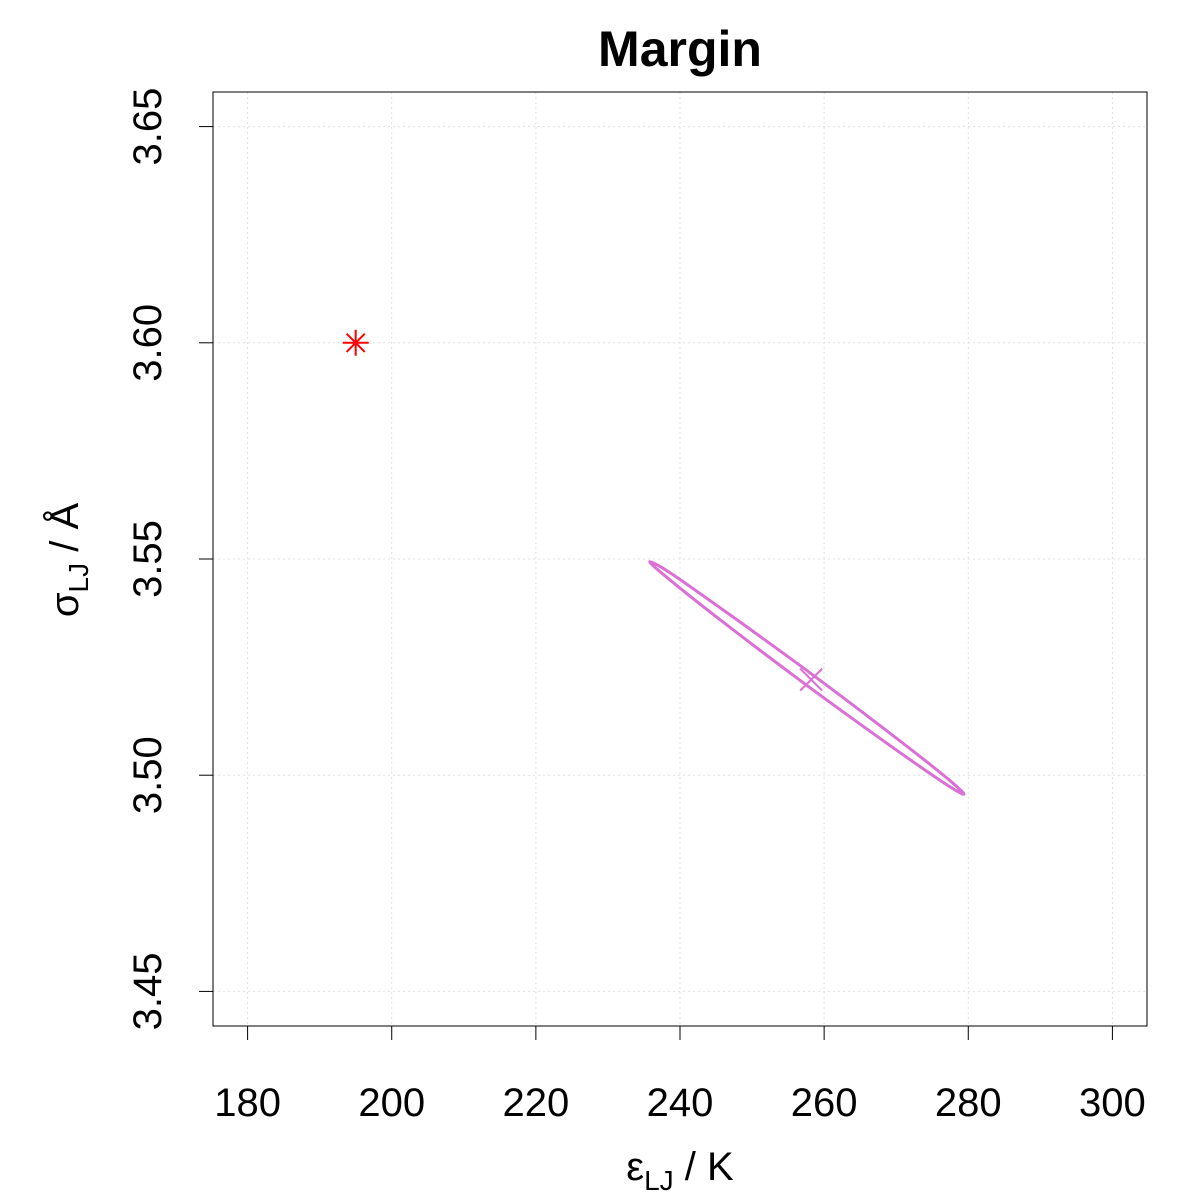 The image size is (1200, 1200). What do you see at coordinates (635, 1167) in the screenshot?
I see `x-label-symbol: ε` at bounding box center [635, 1167].